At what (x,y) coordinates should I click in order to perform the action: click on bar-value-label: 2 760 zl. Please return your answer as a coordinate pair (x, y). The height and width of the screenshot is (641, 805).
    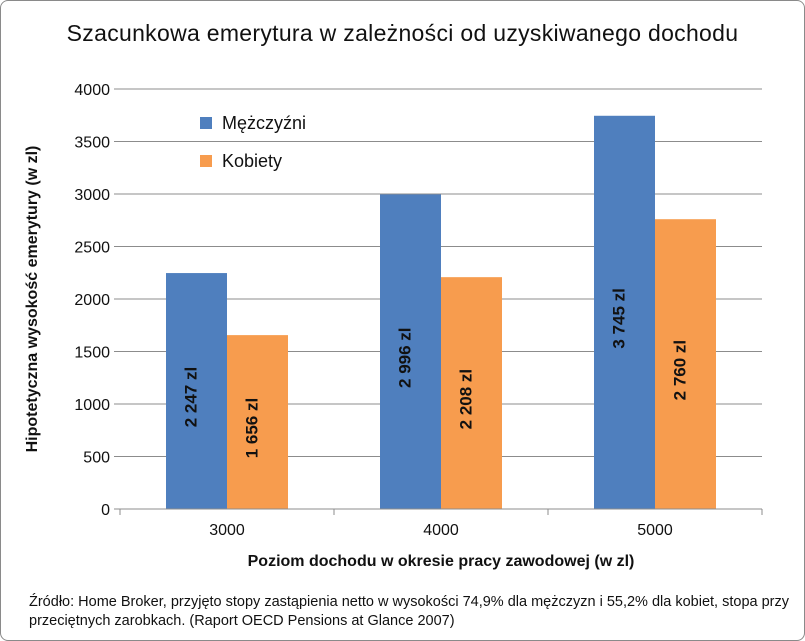
    Looking at the image, I should click on (680, 370).